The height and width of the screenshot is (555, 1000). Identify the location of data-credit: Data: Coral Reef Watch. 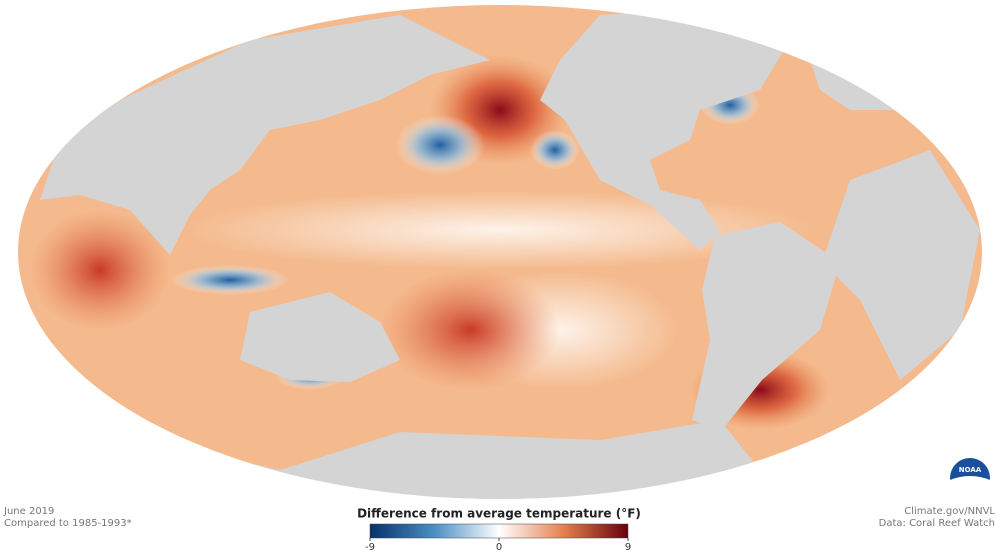
(937, 523).